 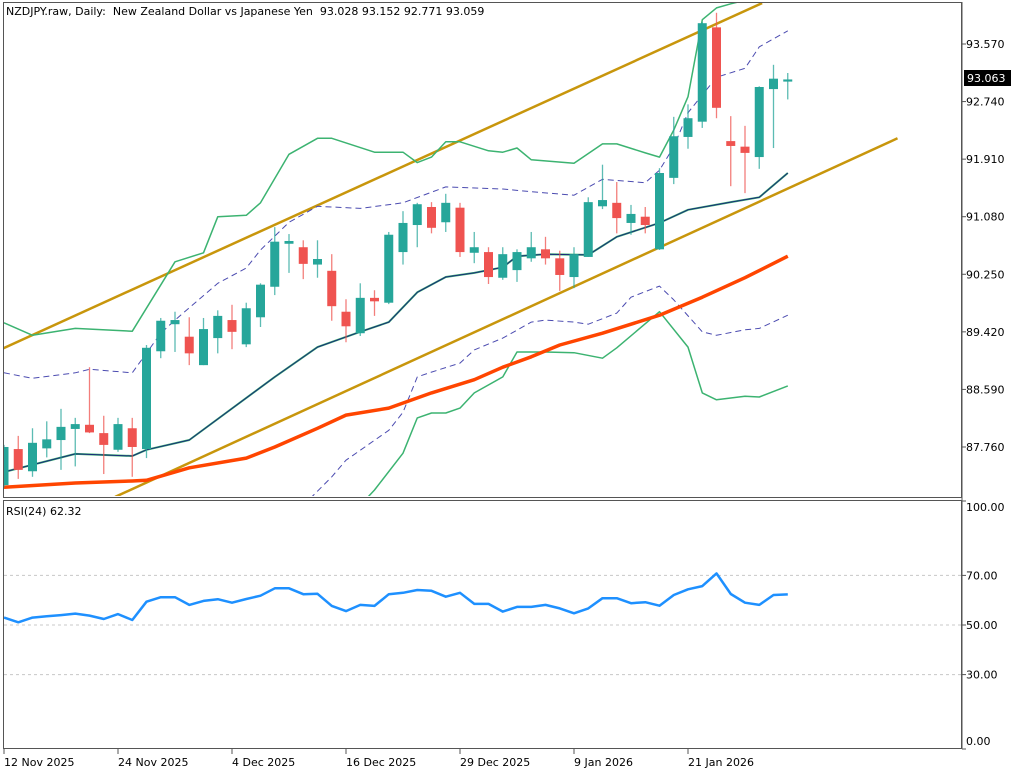 What do you see at coordinates (56, 11) in the screenshot?
I see `symbol-label: NZDJPY.raw, Daily:` at bounding box center [56, 11].